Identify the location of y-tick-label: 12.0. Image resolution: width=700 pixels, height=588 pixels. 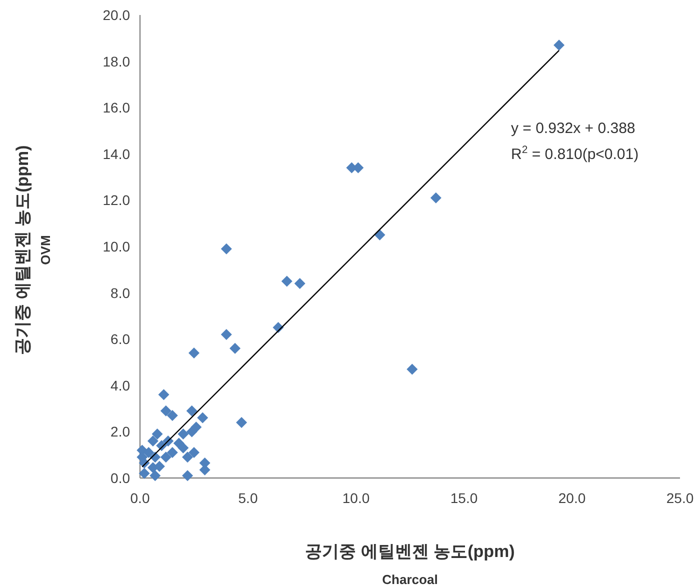
(116, 200).